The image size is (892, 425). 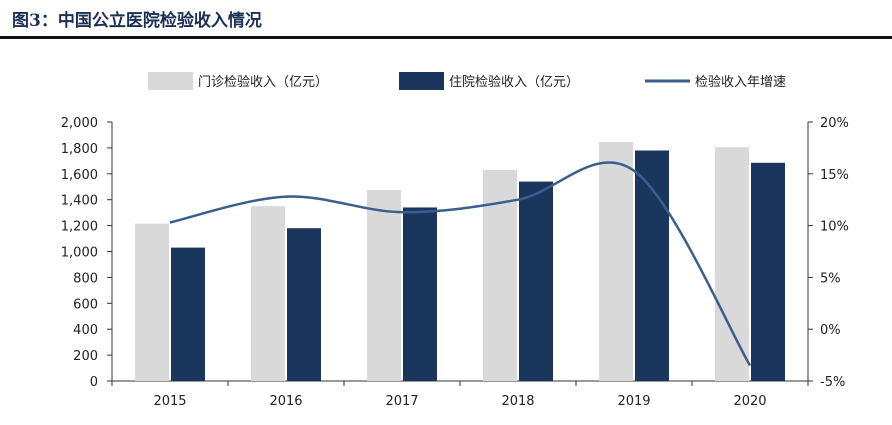 What do you see at coordinates (79, 227) in the screenshot?
I see `left-tick-label: 1,200` at bounding box center [79, 227].